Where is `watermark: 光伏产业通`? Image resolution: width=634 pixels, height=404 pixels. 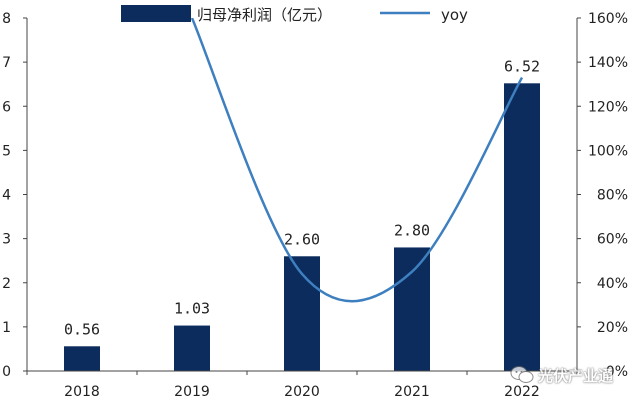 watermark: 光伏产业通 is located at coordinates (569, 375).